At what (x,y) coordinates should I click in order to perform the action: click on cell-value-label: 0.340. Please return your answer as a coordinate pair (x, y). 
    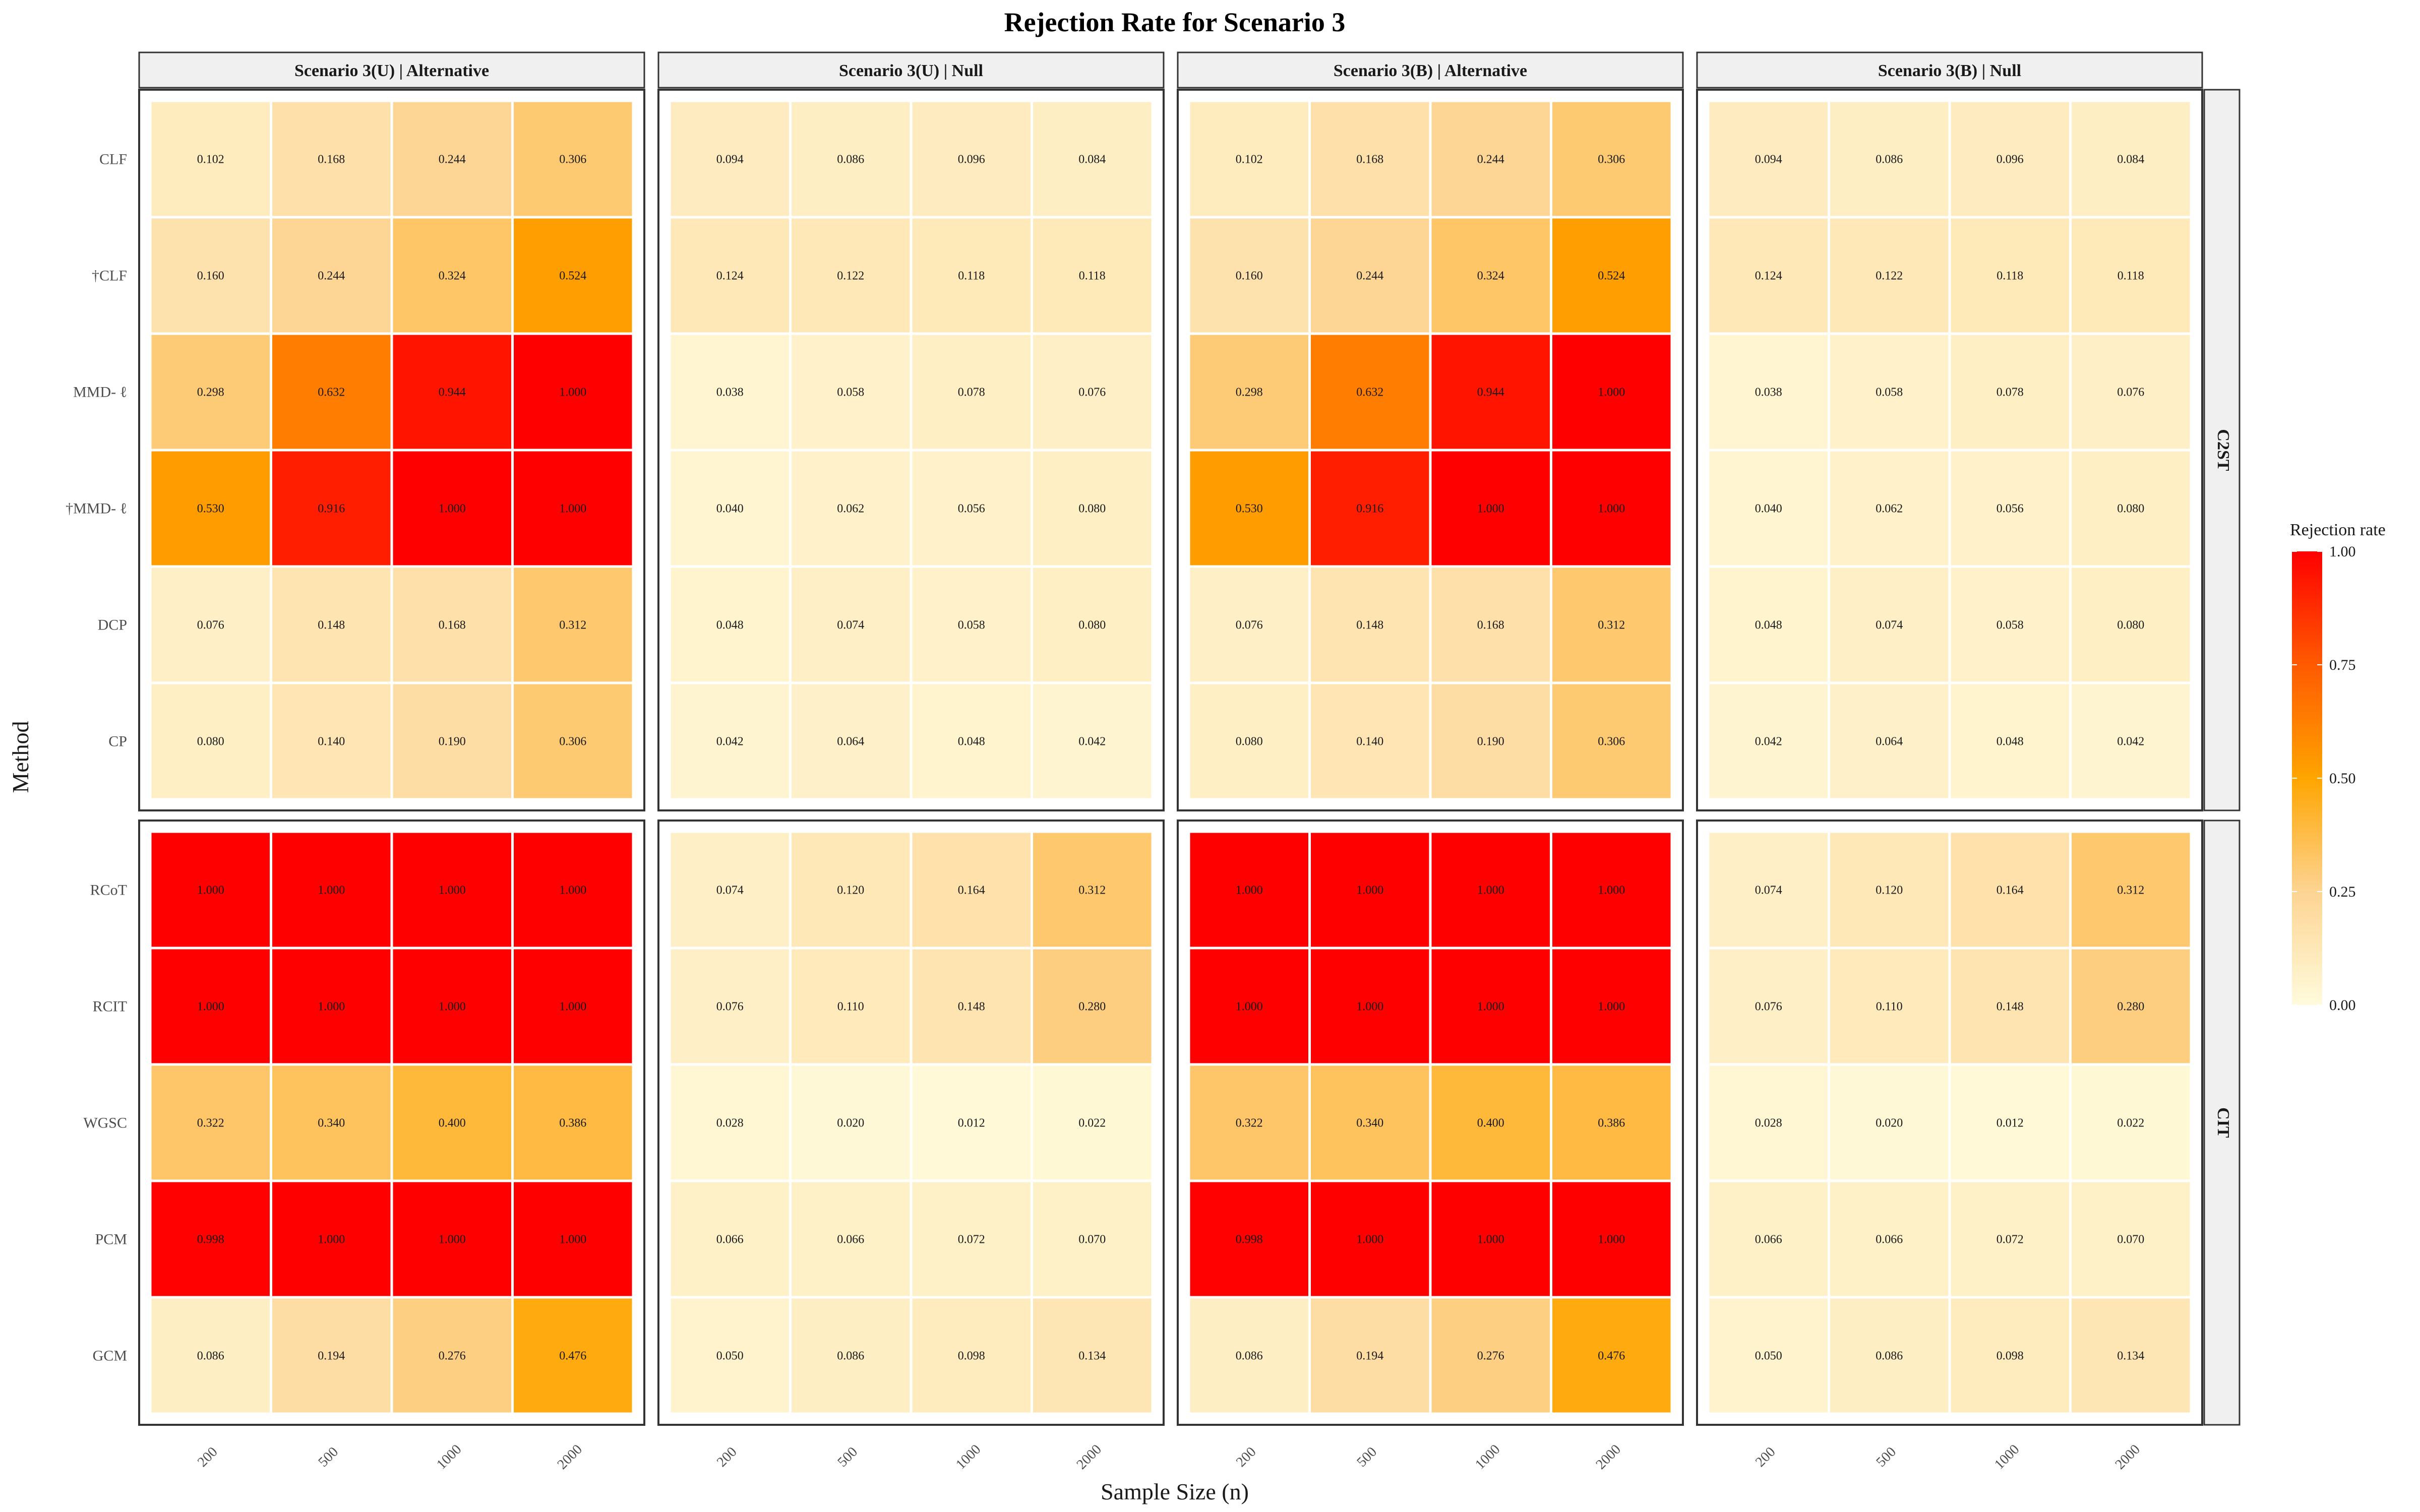
    Looking at the image, I should click on (1369, 1123).